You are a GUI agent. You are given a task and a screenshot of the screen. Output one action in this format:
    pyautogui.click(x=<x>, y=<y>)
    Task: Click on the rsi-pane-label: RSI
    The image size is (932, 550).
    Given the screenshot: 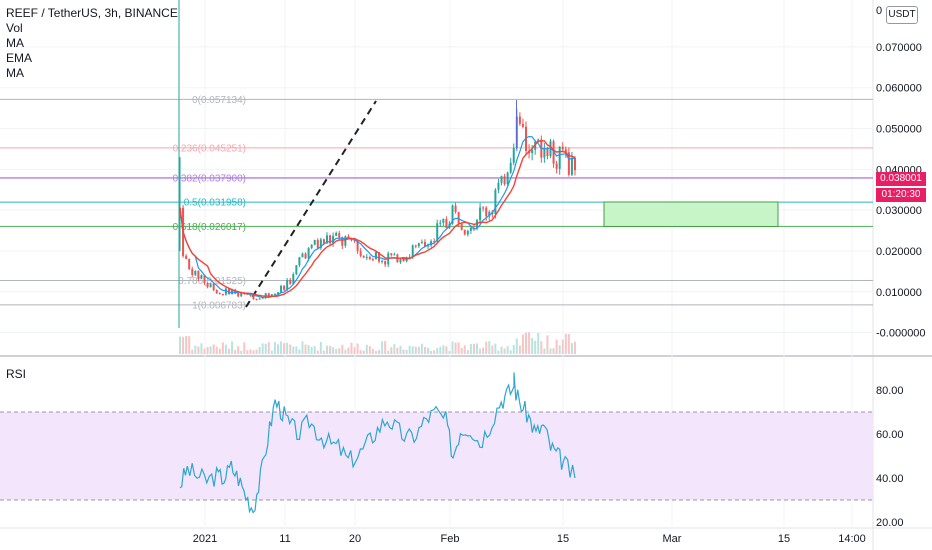 What is the action you would take?
    pyautogui.click(x=16, y=374)
    